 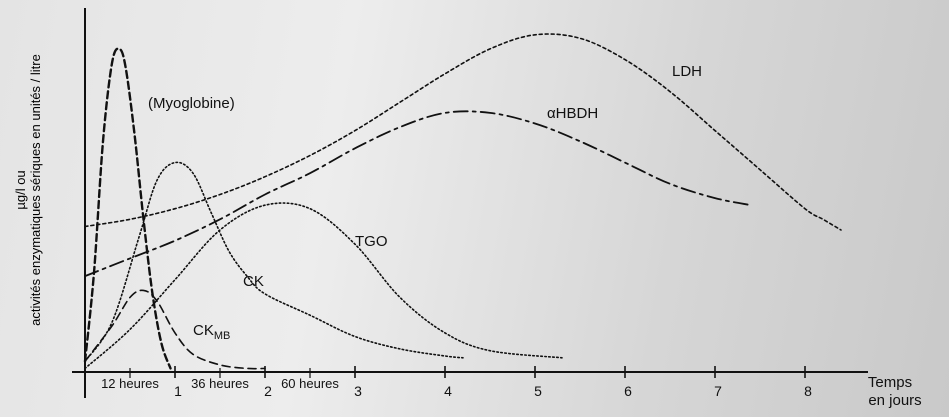 What do you see at coordinates (130, 383) in the screenshot?
I see `x-tick-label: 12 heures` at bounding box center [130, 383].